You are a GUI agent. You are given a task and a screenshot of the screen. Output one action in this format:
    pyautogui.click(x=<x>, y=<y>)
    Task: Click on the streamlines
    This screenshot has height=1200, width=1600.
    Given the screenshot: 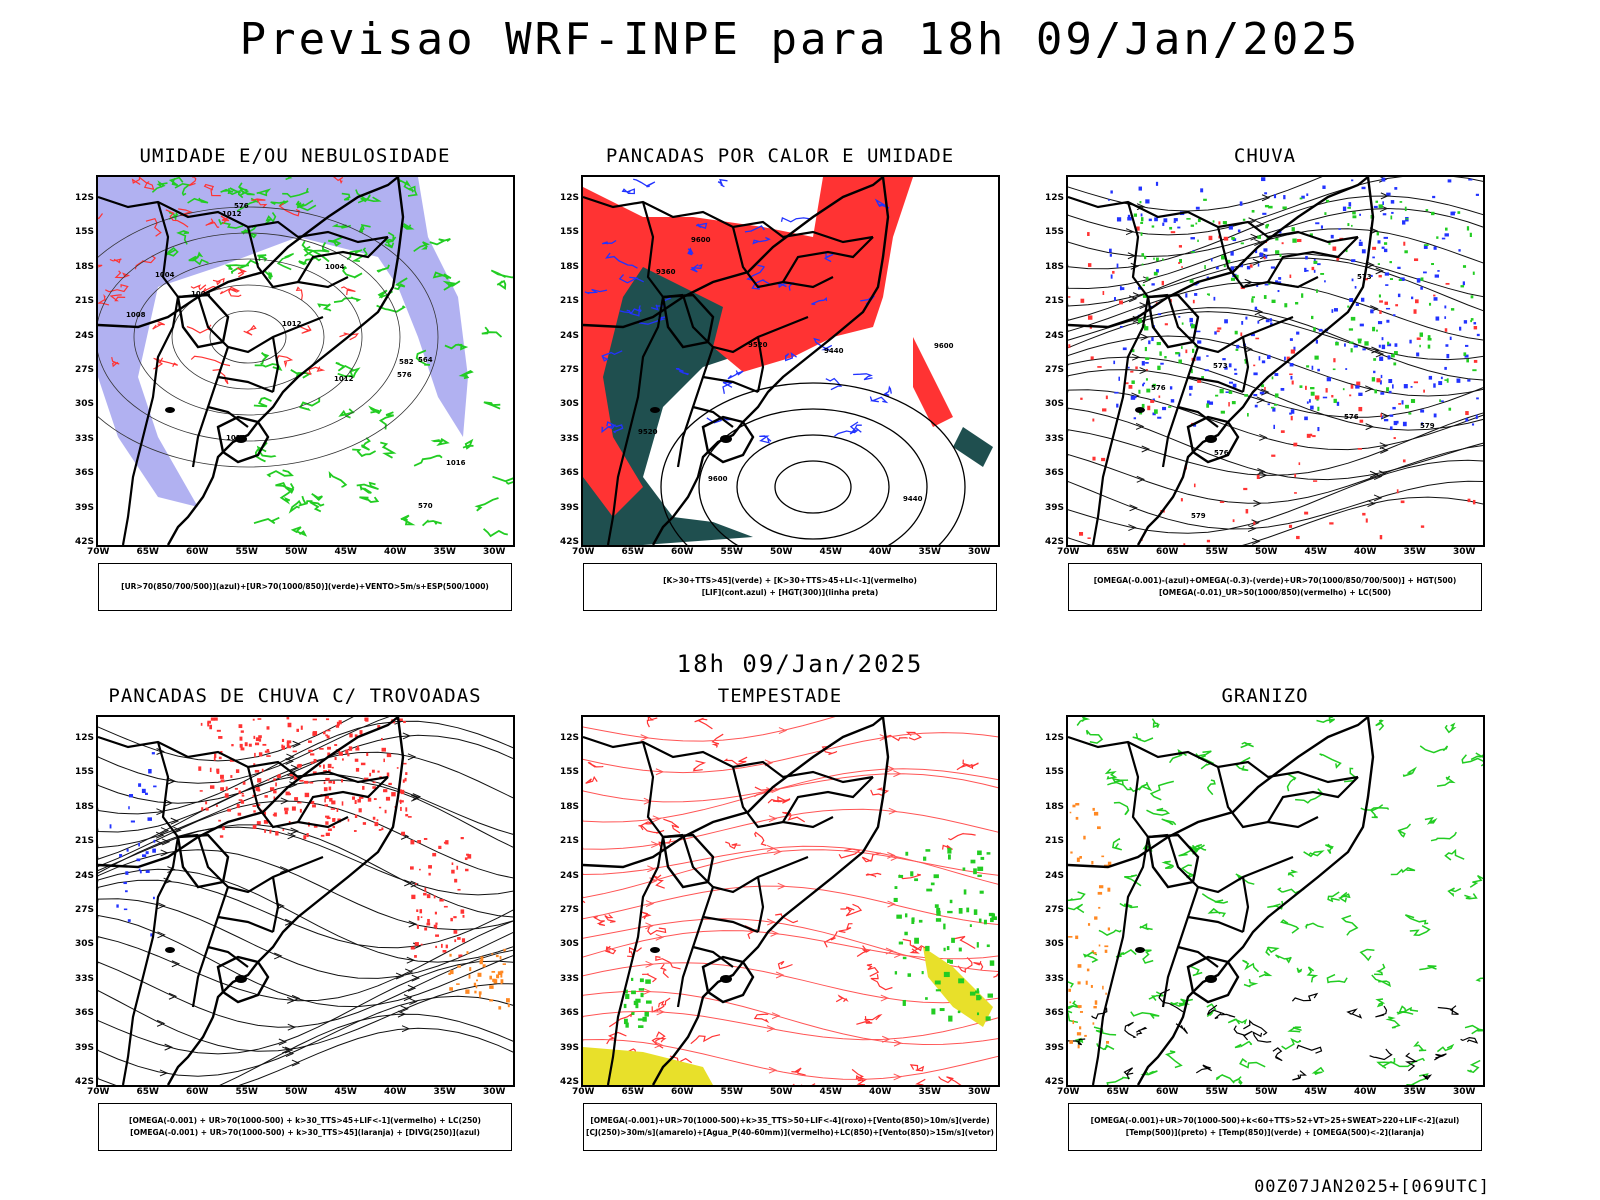 What is the action you would take?
    pyautogui.click(x=1275, y=361)
    